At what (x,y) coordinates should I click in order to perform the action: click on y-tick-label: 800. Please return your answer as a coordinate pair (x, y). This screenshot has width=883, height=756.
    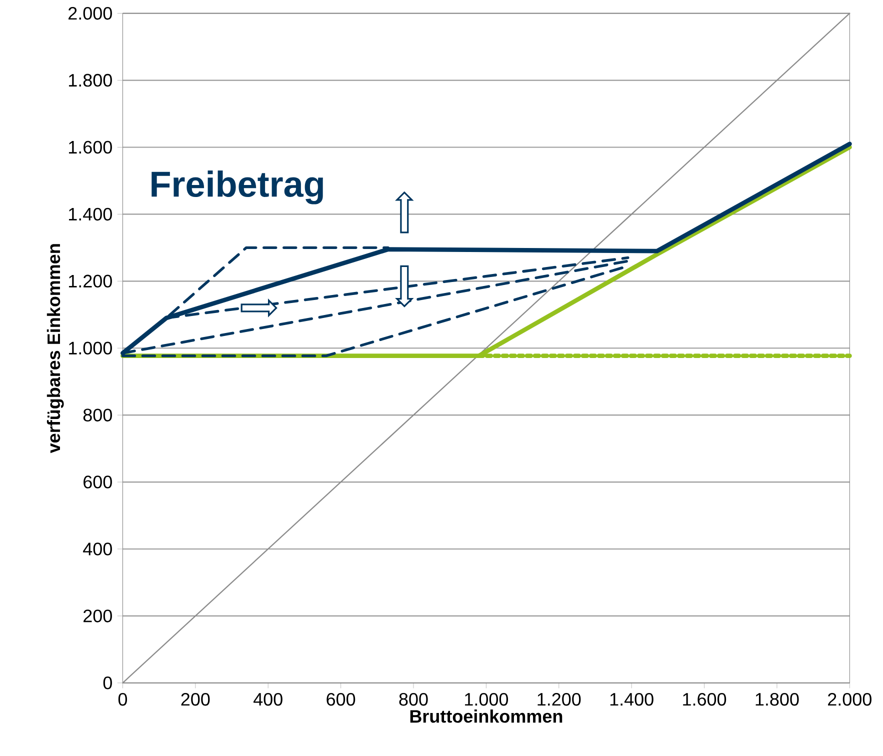
    Looking at the image, I should click on (97, 415).